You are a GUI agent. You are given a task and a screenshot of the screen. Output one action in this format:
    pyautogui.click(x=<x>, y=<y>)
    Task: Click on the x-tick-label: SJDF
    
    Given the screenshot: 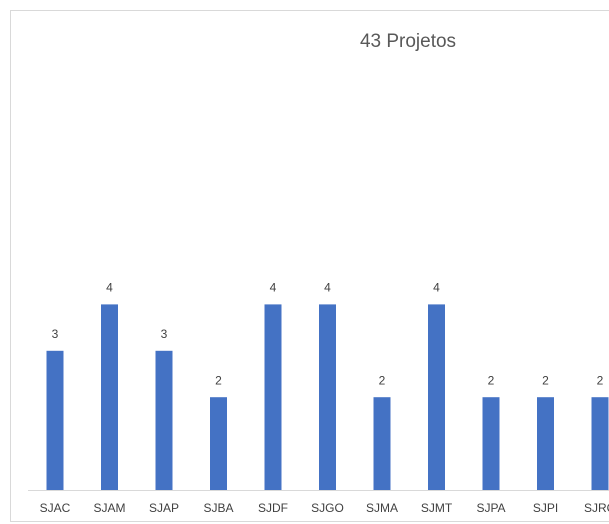 What is the action you would take?
    pyautogui.click(x=273, y=508)
    